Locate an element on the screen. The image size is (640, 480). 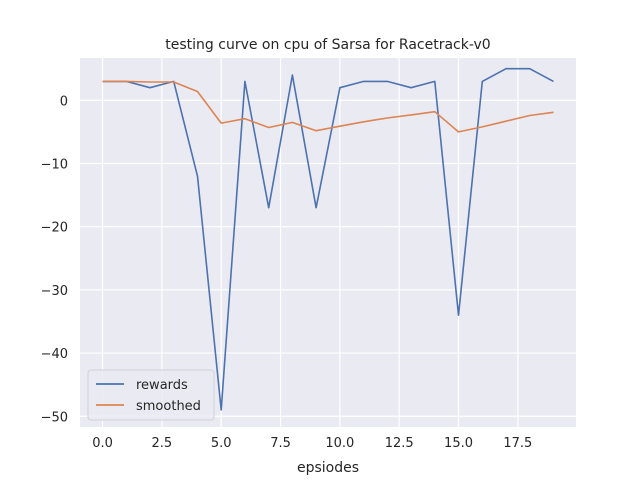
y-tick-label: −50 is located at coordinates (54, 417).